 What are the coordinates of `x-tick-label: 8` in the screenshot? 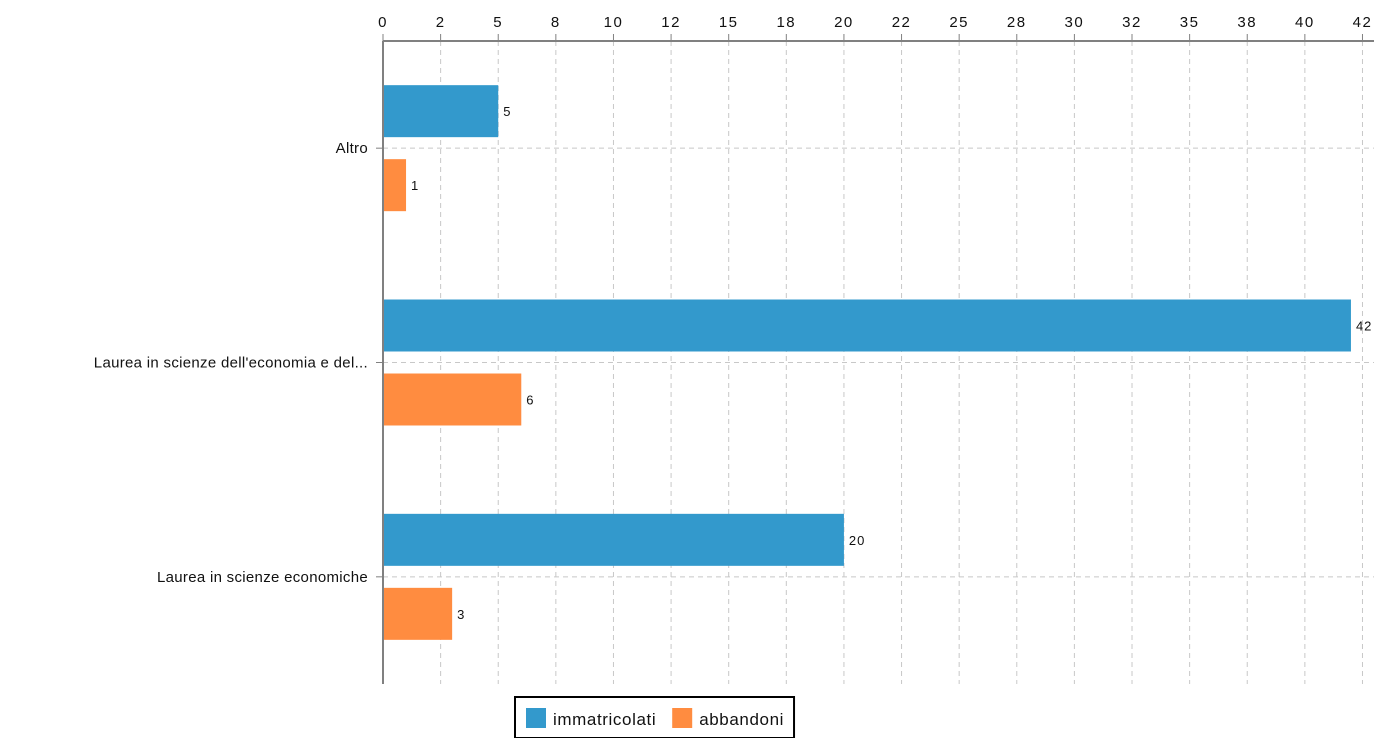 It's located at (556, 22).